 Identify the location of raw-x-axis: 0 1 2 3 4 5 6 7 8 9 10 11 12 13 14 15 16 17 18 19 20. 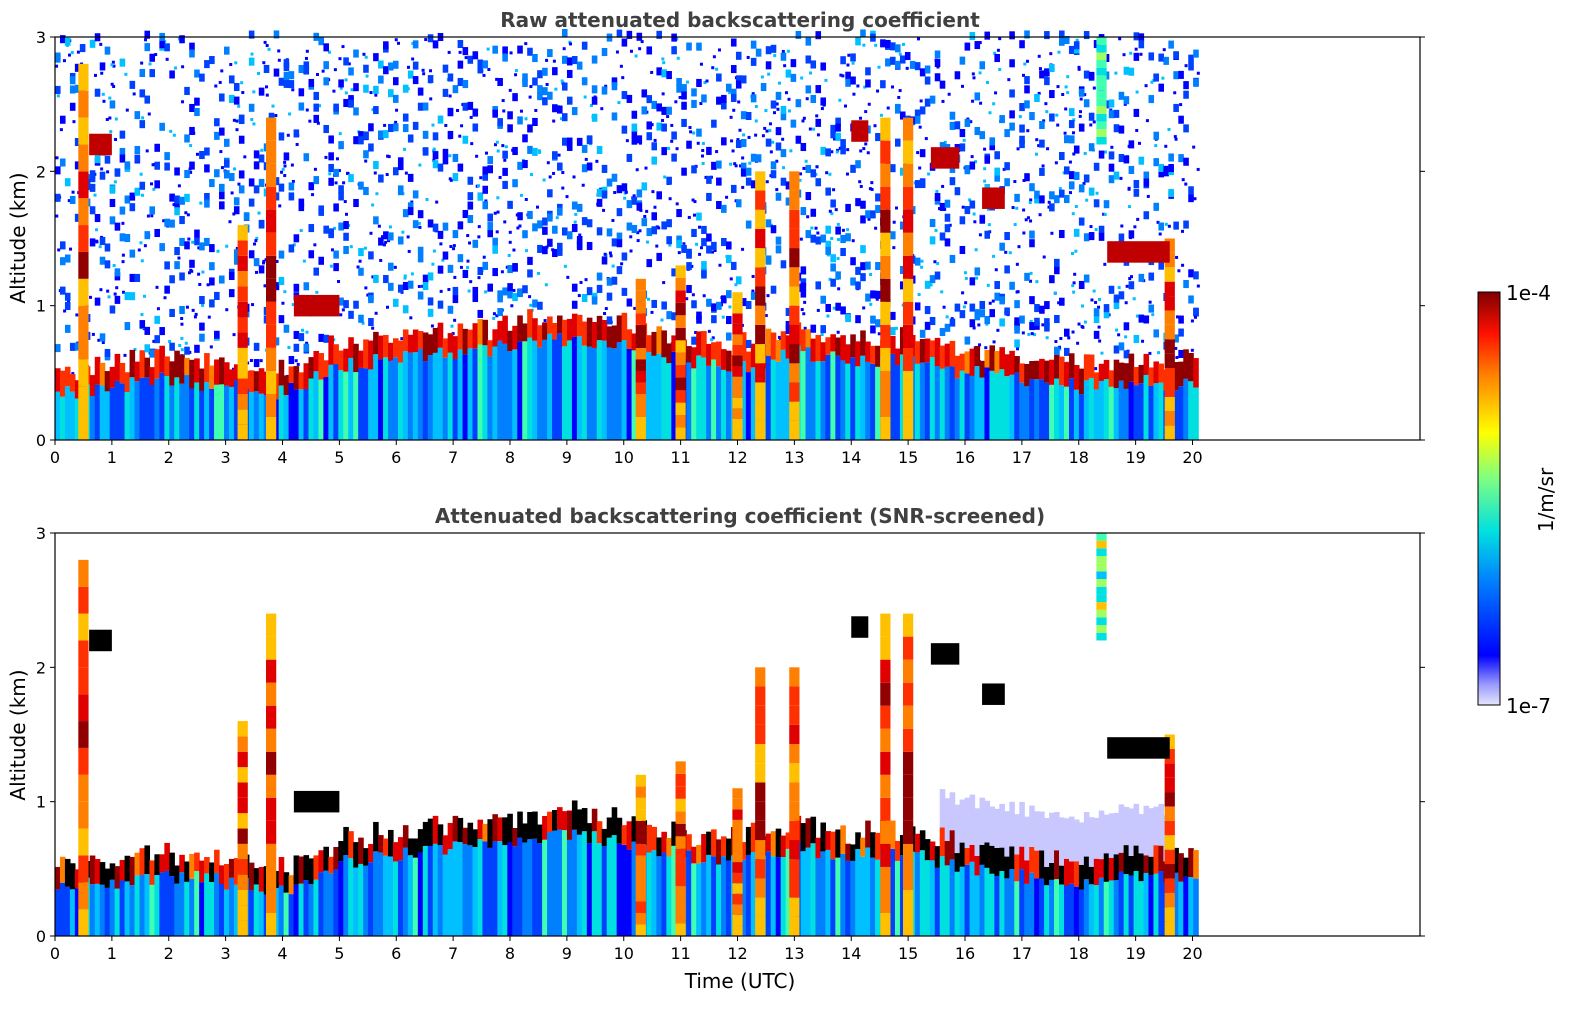
(626, 453).